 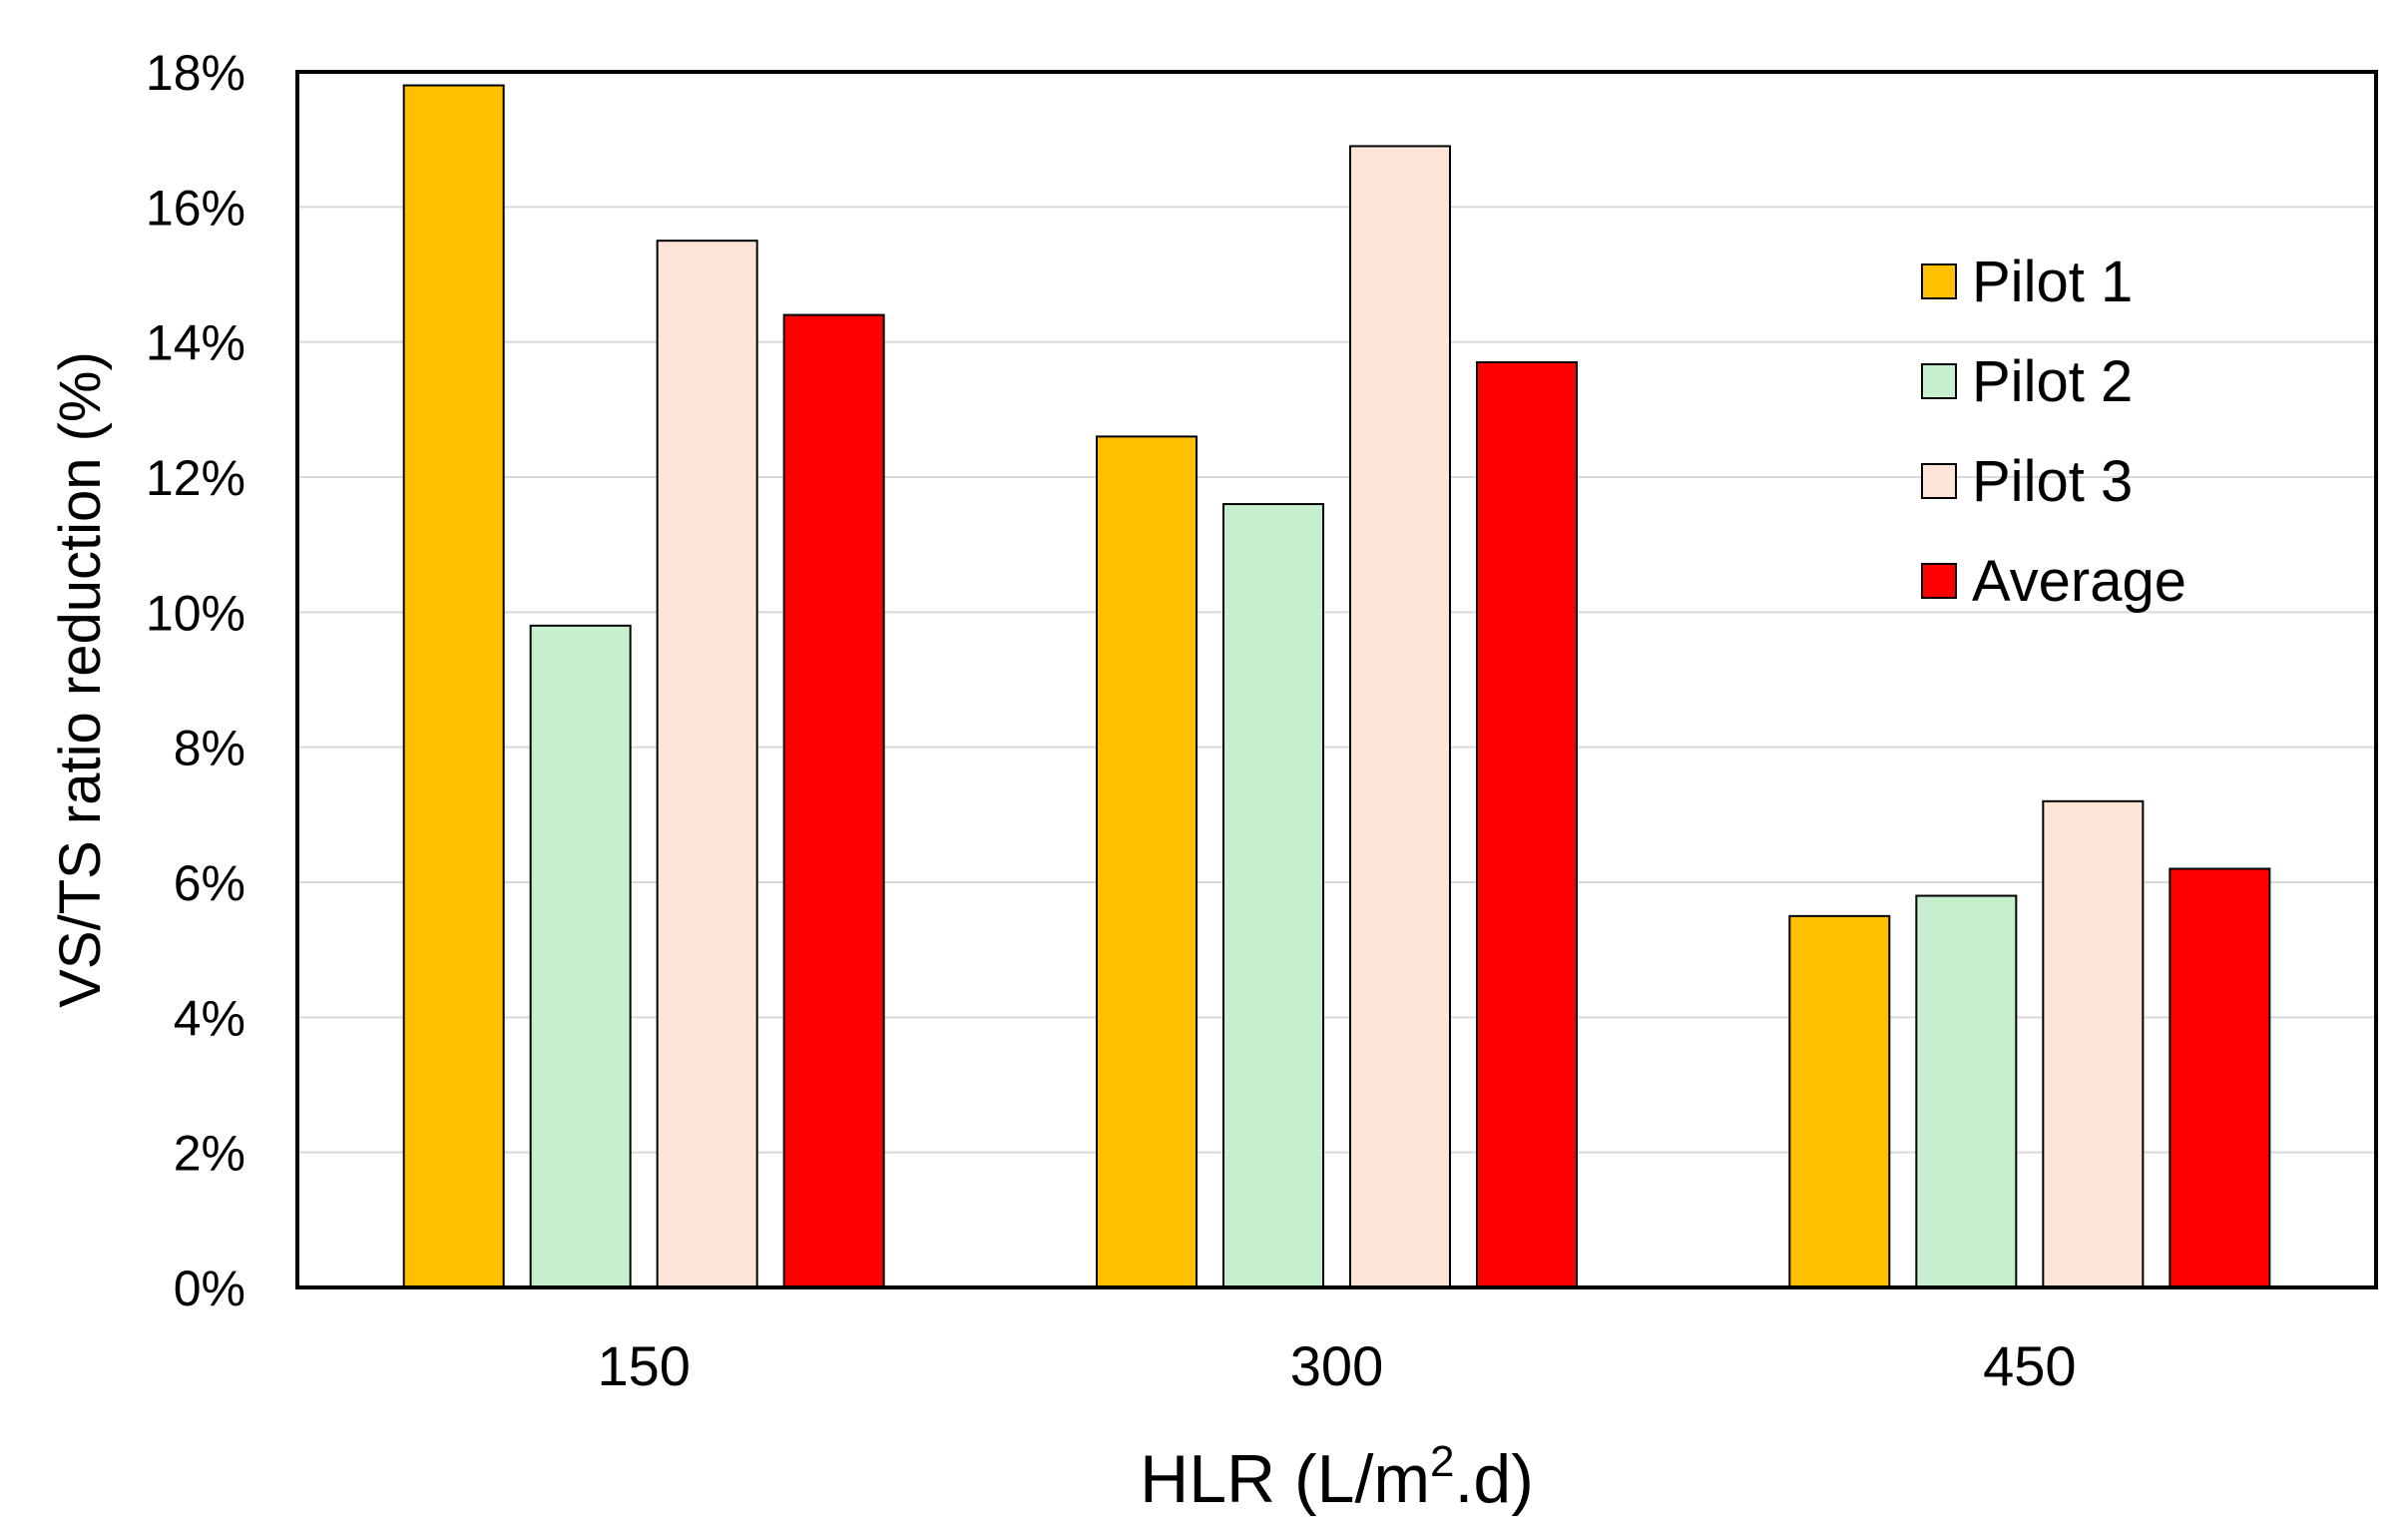 What do you see at coordinates (2052, 381) in the screenshot?
I see `legend-label: Pilot 2` at bounding box center [2052, 381].